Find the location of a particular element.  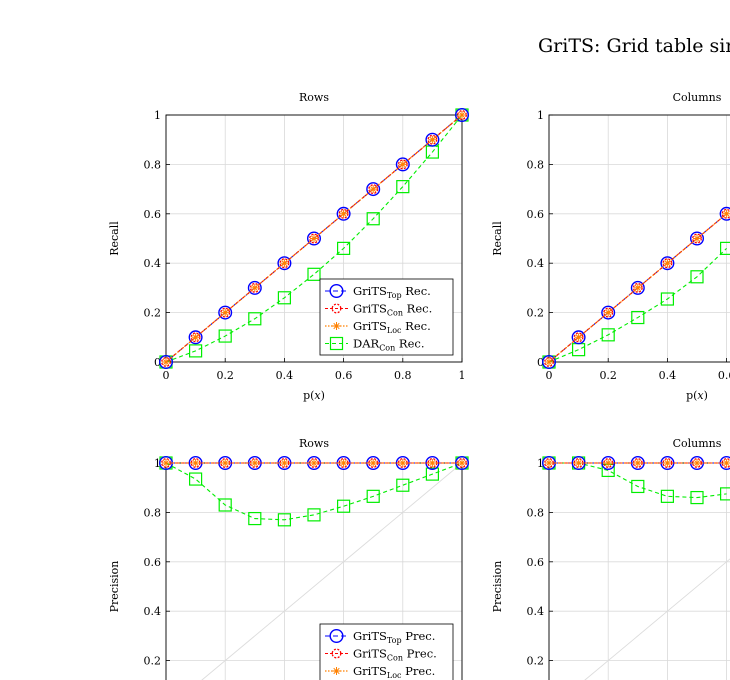

panel-title: Rows is located at coordinates (314, 97).